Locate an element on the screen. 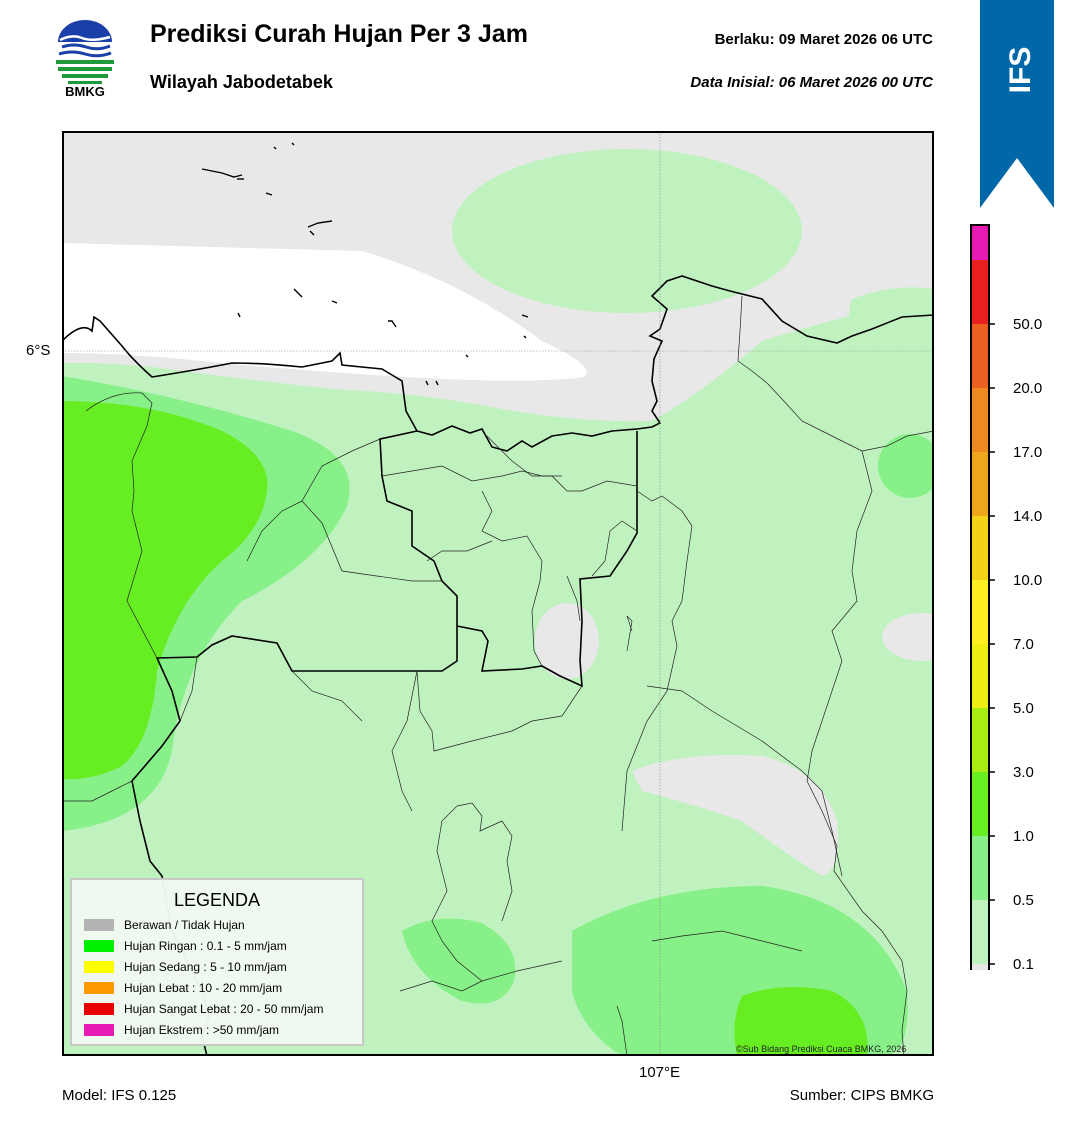  colorbar-tick-label: 50.0 is located at coordinates (1027, 324).